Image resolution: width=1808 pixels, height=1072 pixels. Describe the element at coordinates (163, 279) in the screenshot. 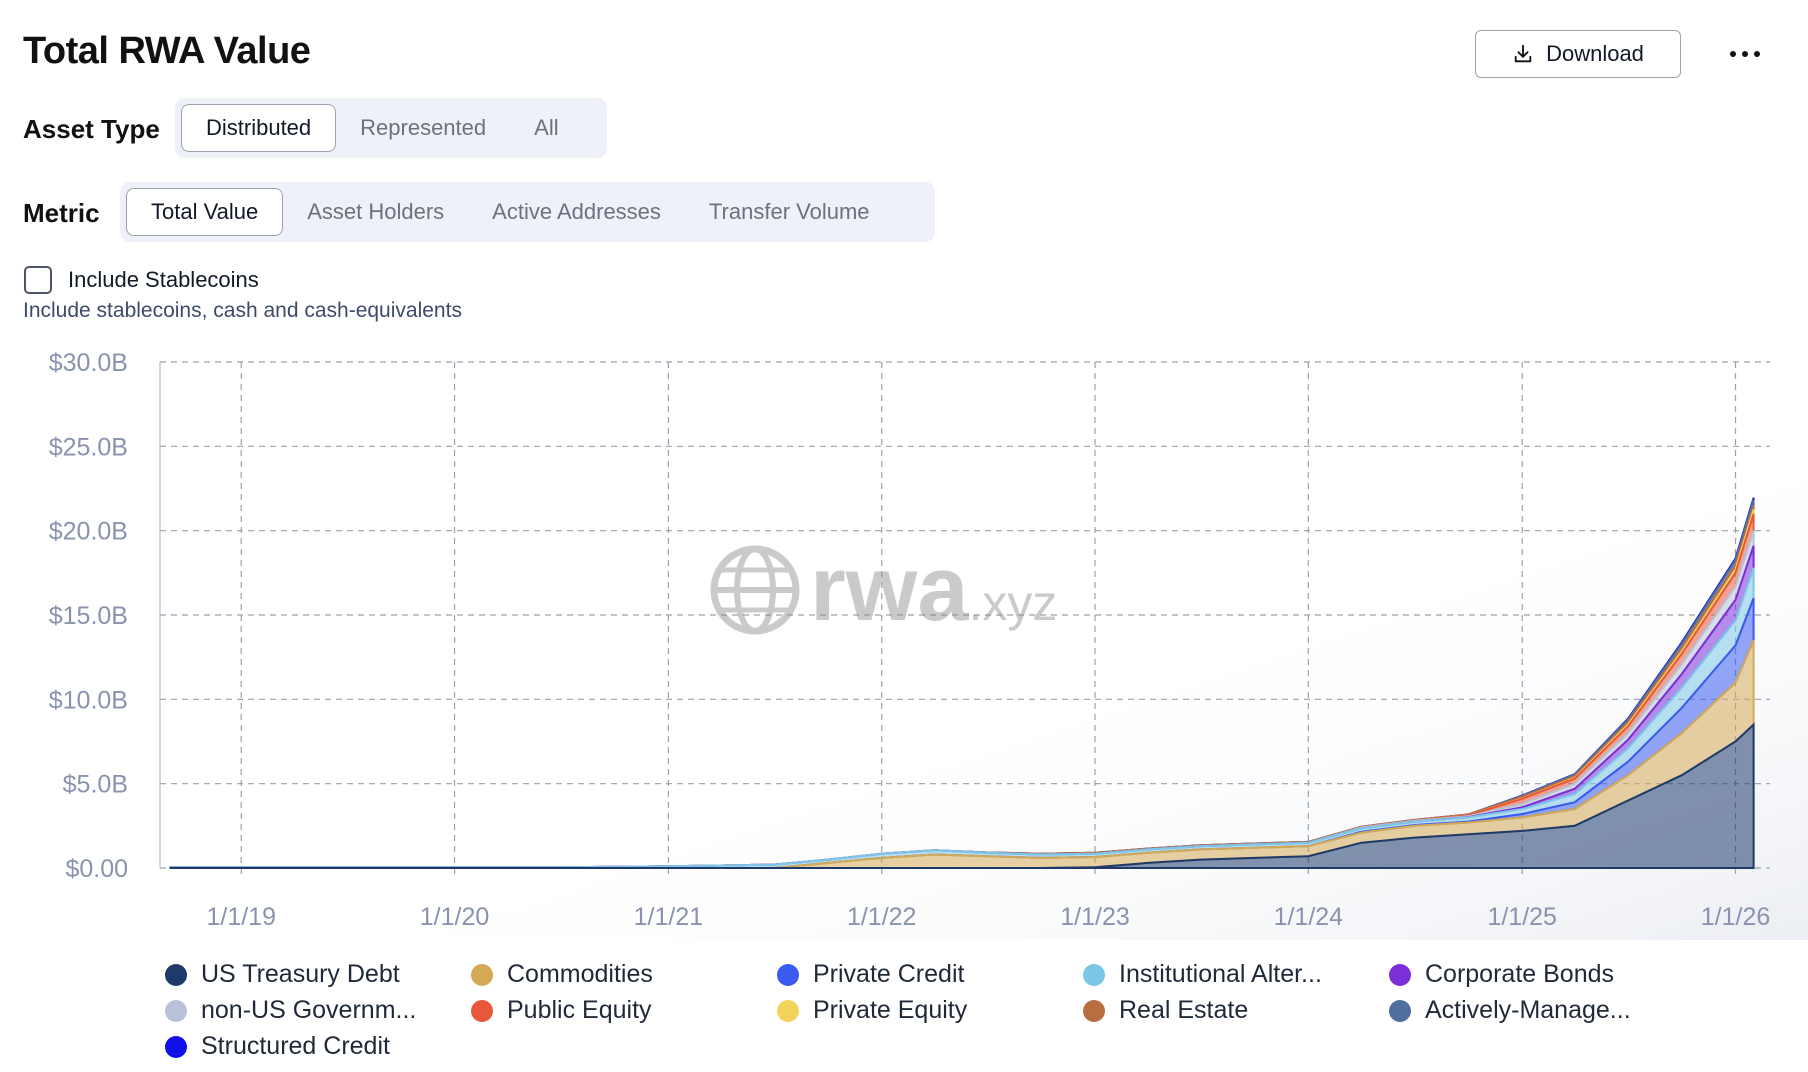

I see `include-stablecoins-label: Include Stablecoins` at that location.